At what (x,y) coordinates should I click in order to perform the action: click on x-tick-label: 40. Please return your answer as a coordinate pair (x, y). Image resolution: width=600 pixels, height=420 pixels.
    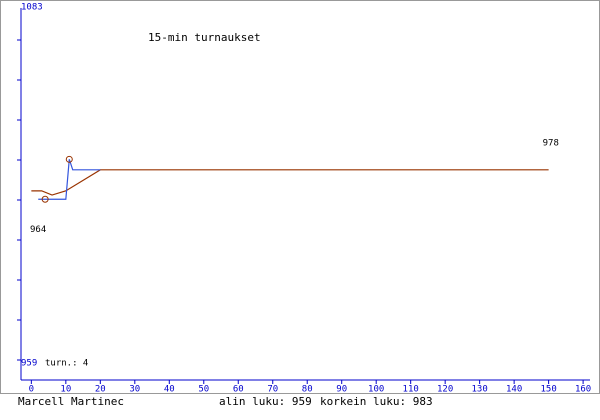
    Looking at the image, I should click on (169, 390).